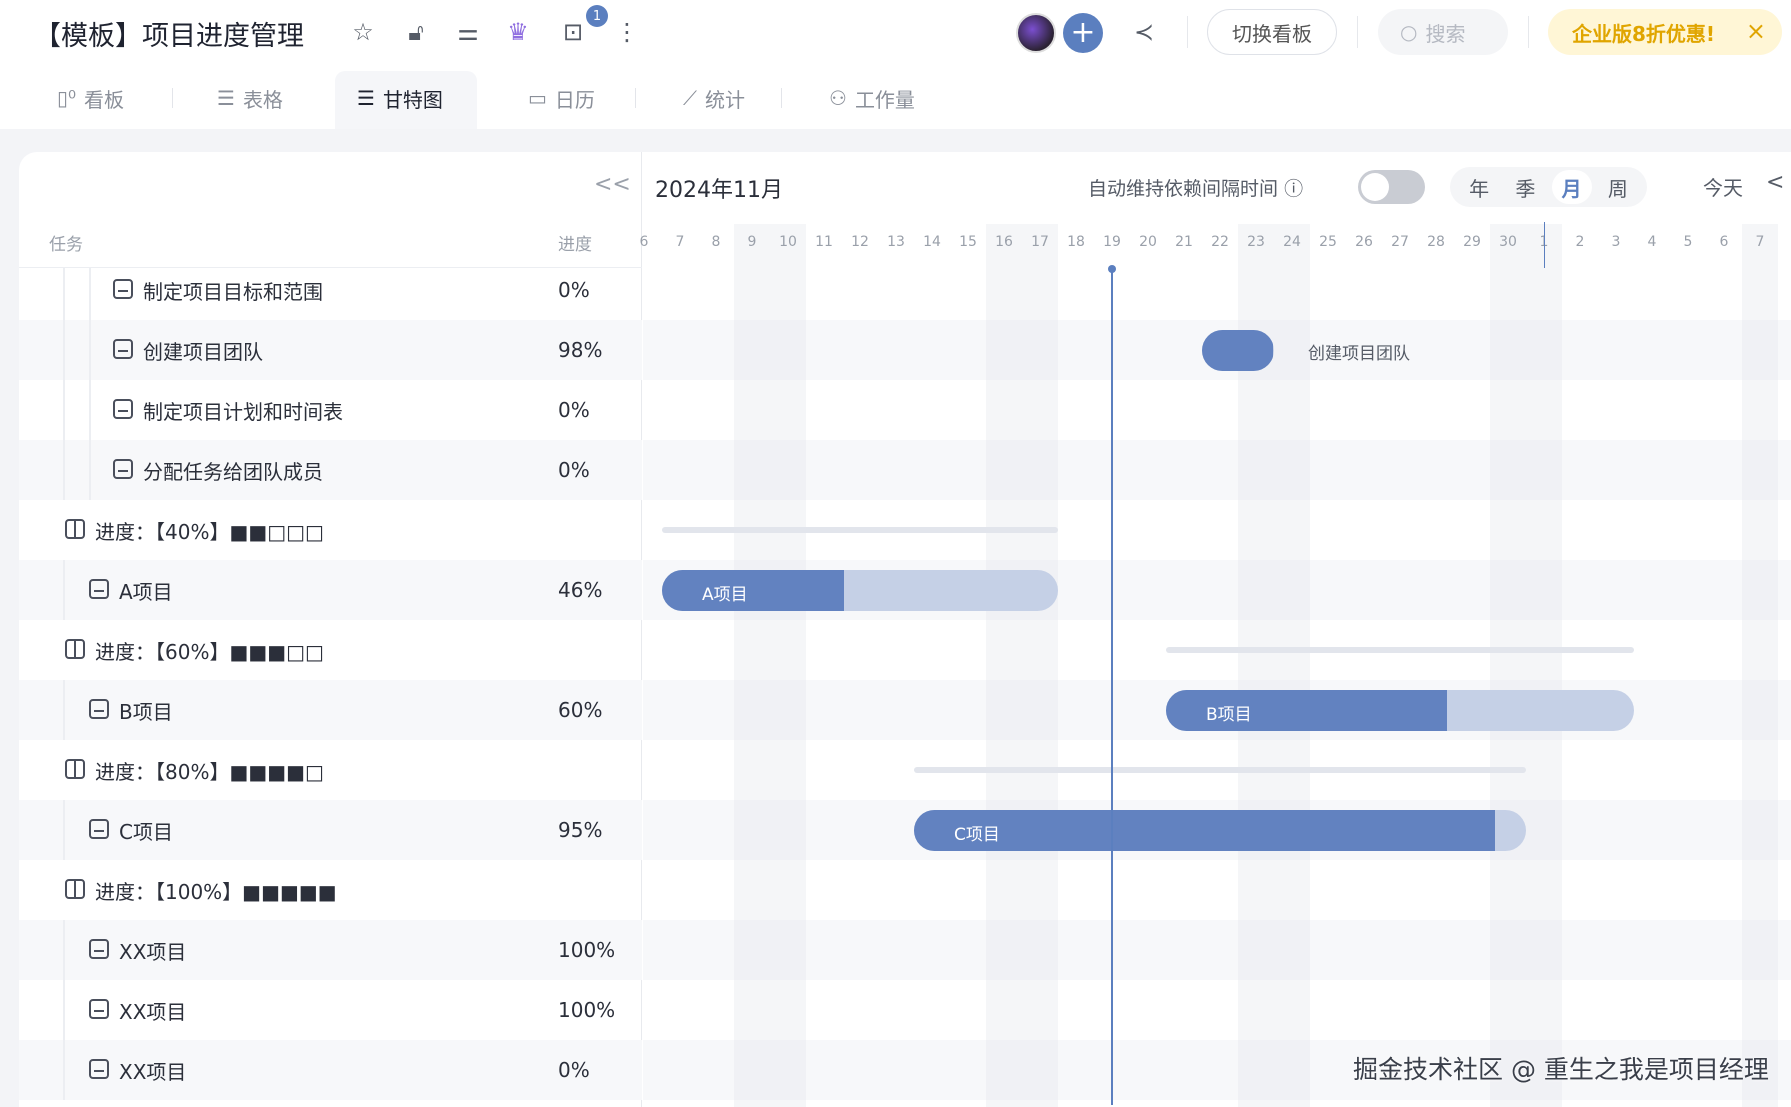 Image resolution: width=1791 pixels, height=1107 pixels. What do you see at coordinates (1644, 33) in the screenshot?
I see `promo-text: 企业版8折优惠!` at bounding box center [1644, 33].